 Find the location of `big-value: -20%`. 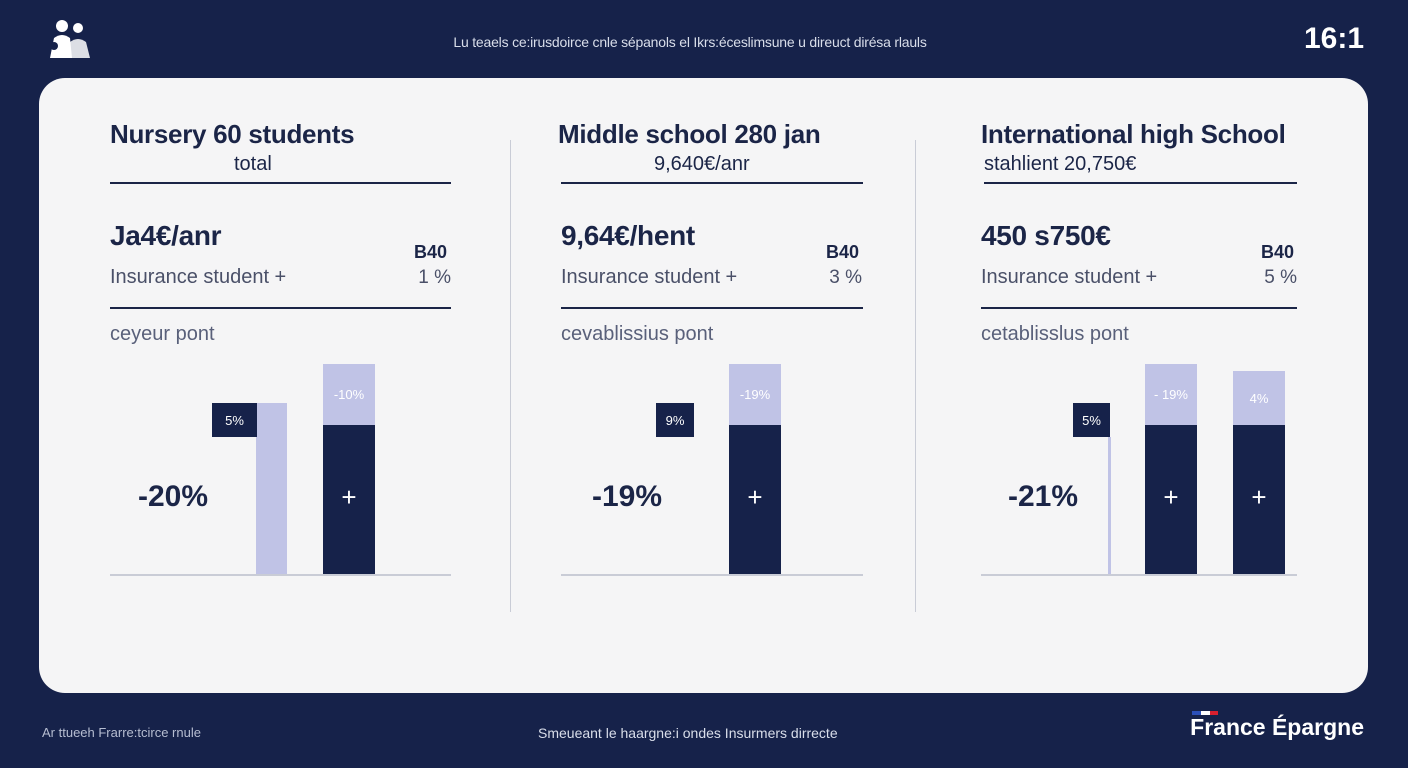

big-value: -20% is located at coordinates (173, 496).